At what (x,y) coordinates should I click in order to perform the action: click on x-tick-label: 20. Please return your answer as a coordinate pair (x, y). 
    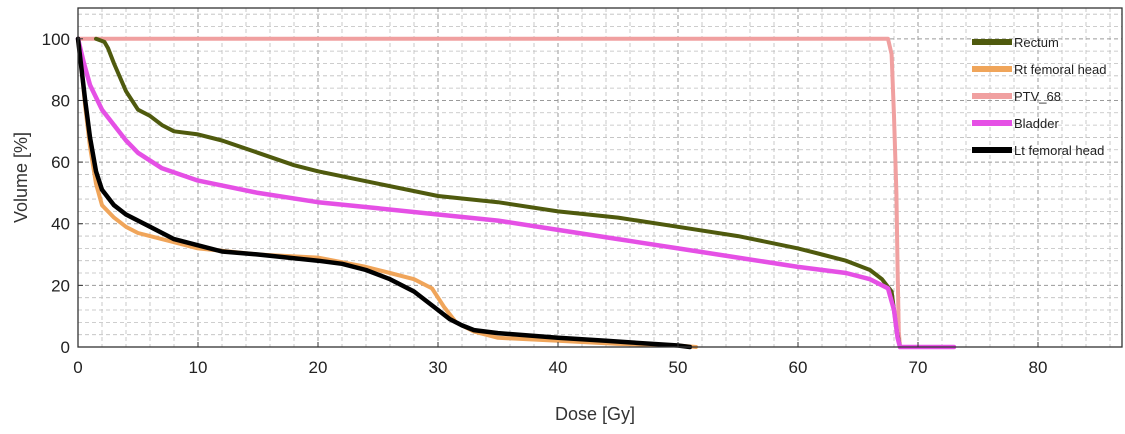
    Looking at the image, I should click on (318, 367).